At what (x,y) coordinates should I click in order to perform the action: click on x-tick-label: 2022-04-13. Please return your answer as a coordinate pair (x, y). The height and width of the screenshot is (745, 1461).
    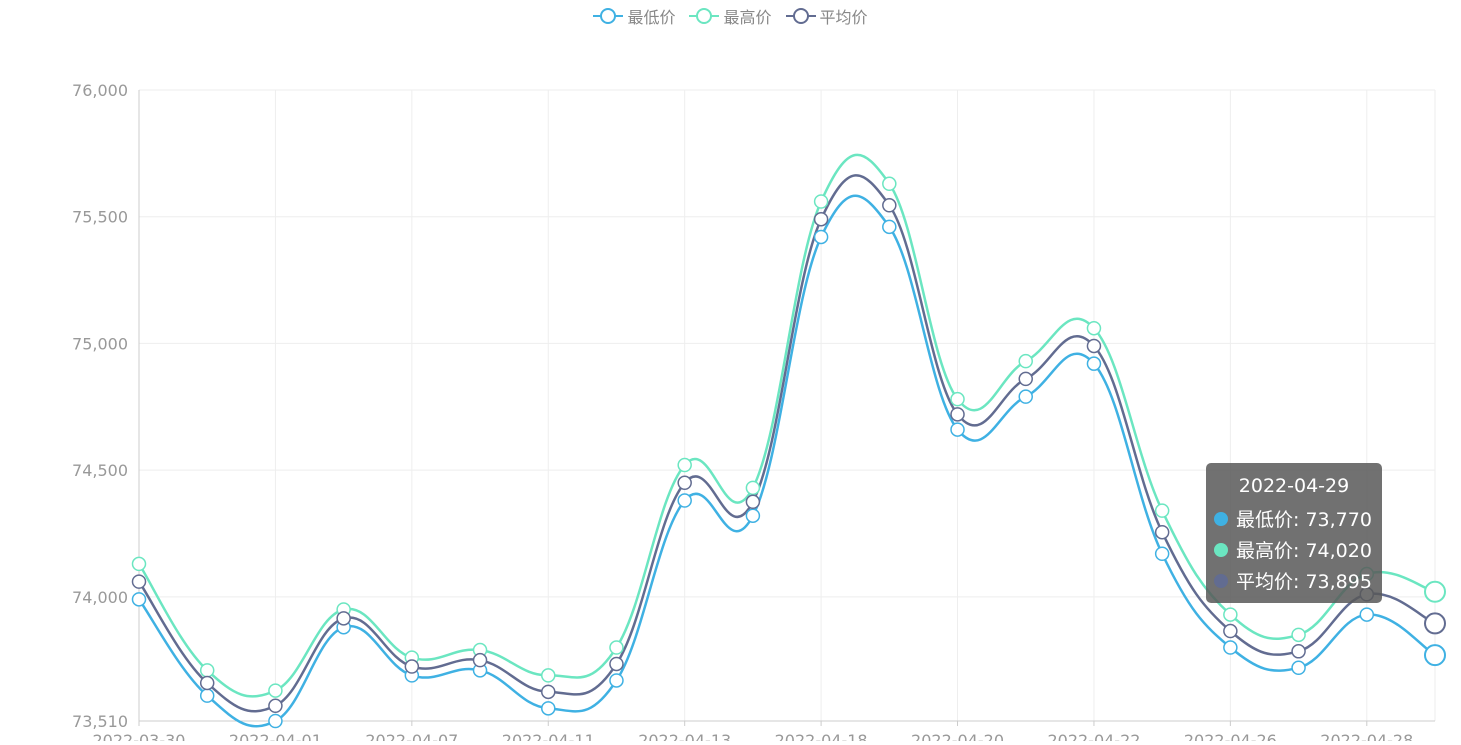
    Looking at the image, I should click on (684, 736).